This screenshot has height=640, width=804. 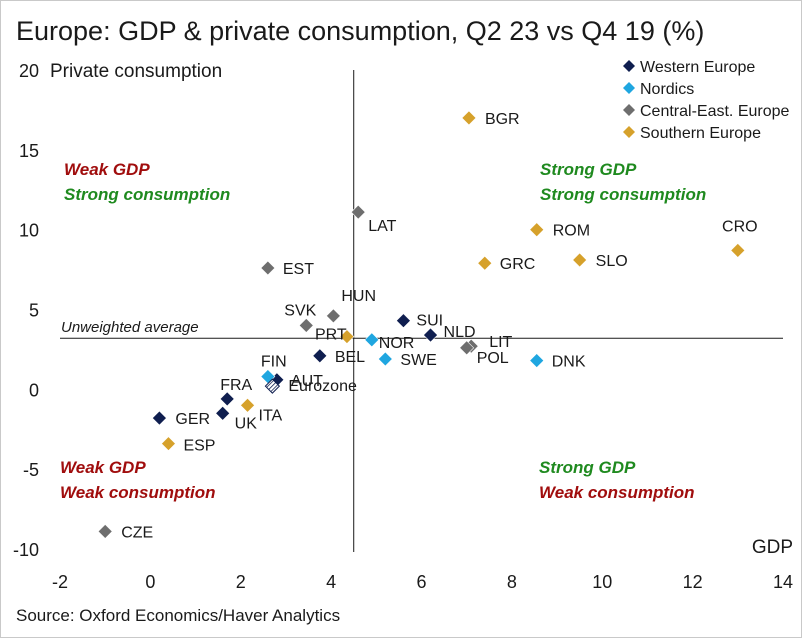 I want to click on source-note: Source: Oxford Economics/Haver Analytics, so click(x=178, y=615).